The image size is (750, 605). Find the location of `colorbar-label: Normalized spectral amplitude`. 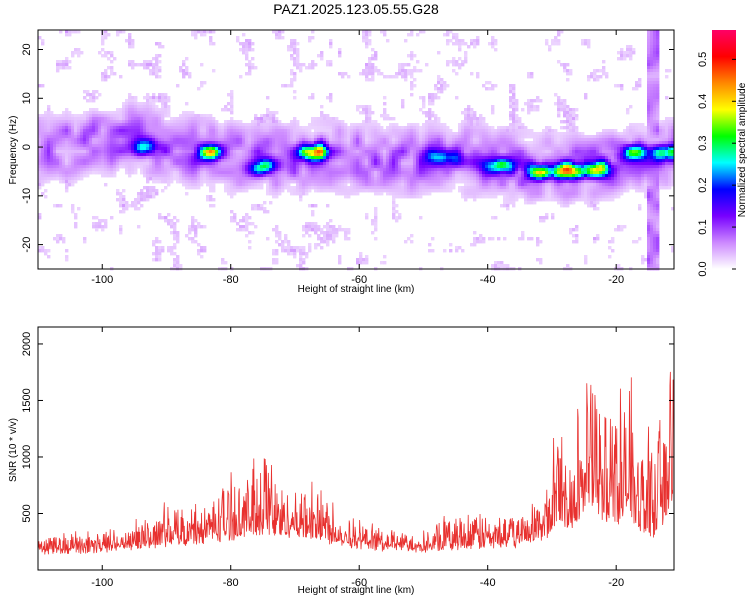

colorbar-label: Normalized spectral amplitude is located at coordinates (742, 149).